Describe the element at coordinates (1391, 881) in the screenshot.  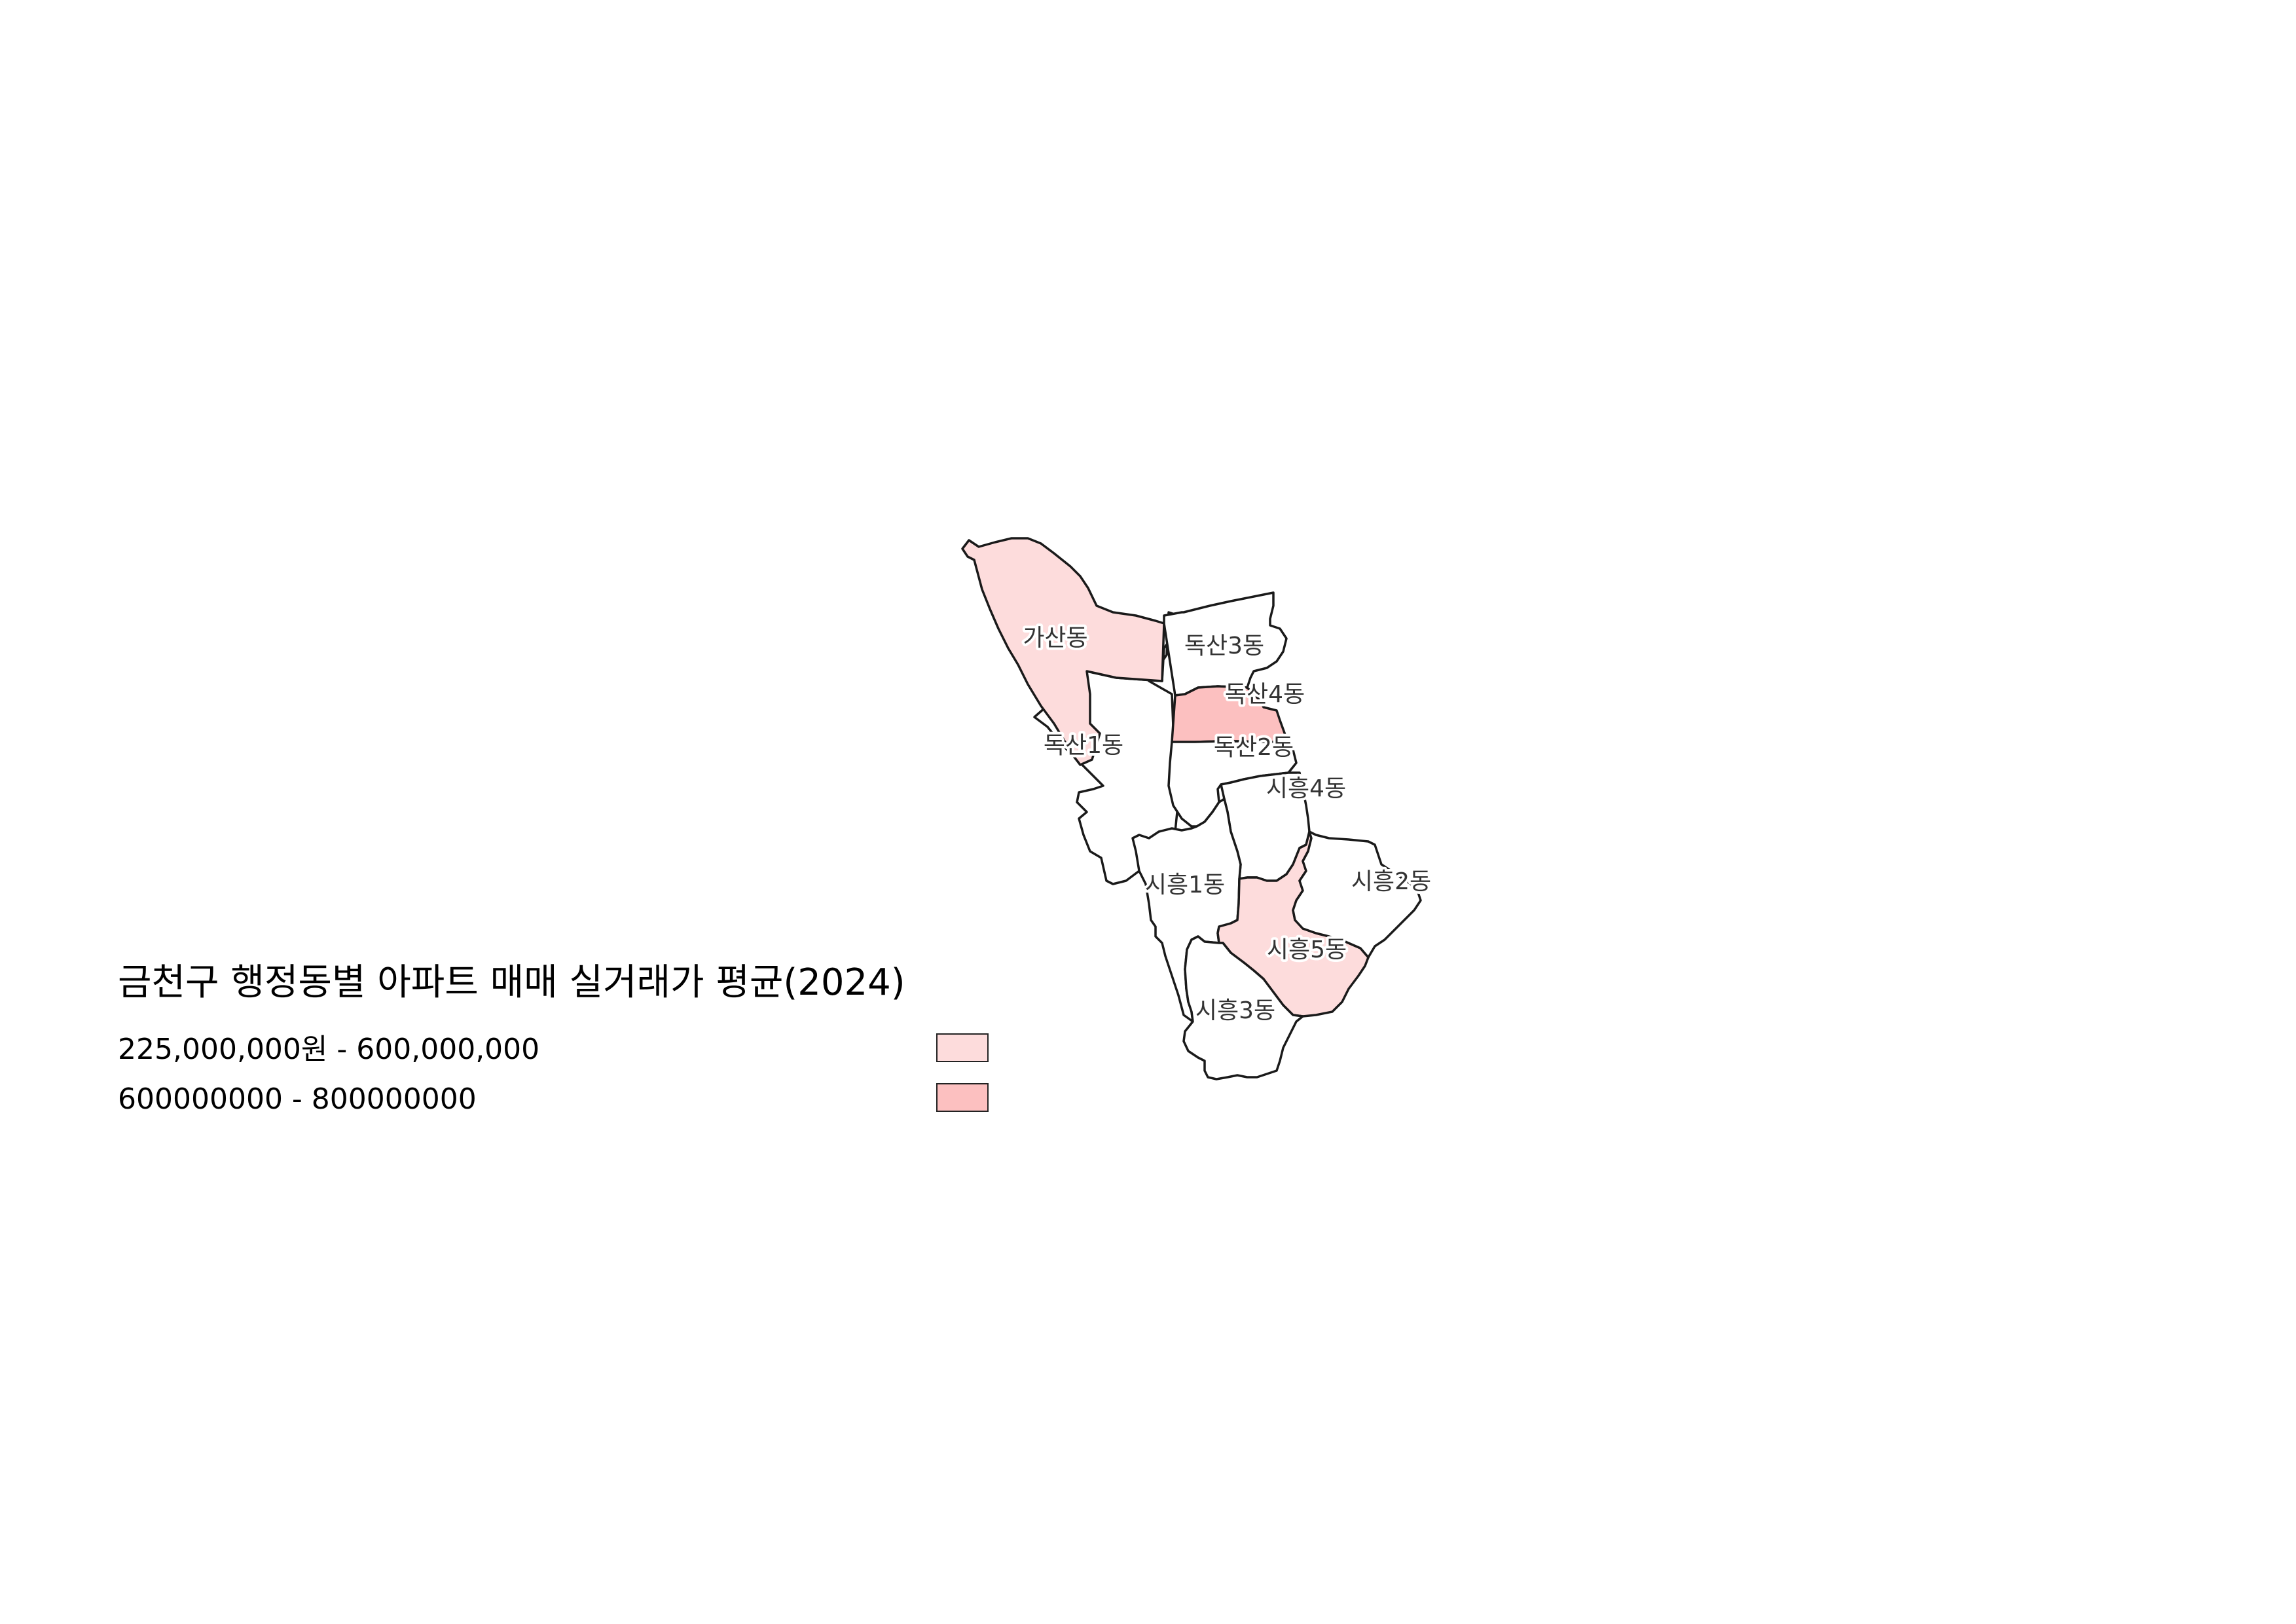
I see `district-label-siheung2: 시흥2동` at that location.